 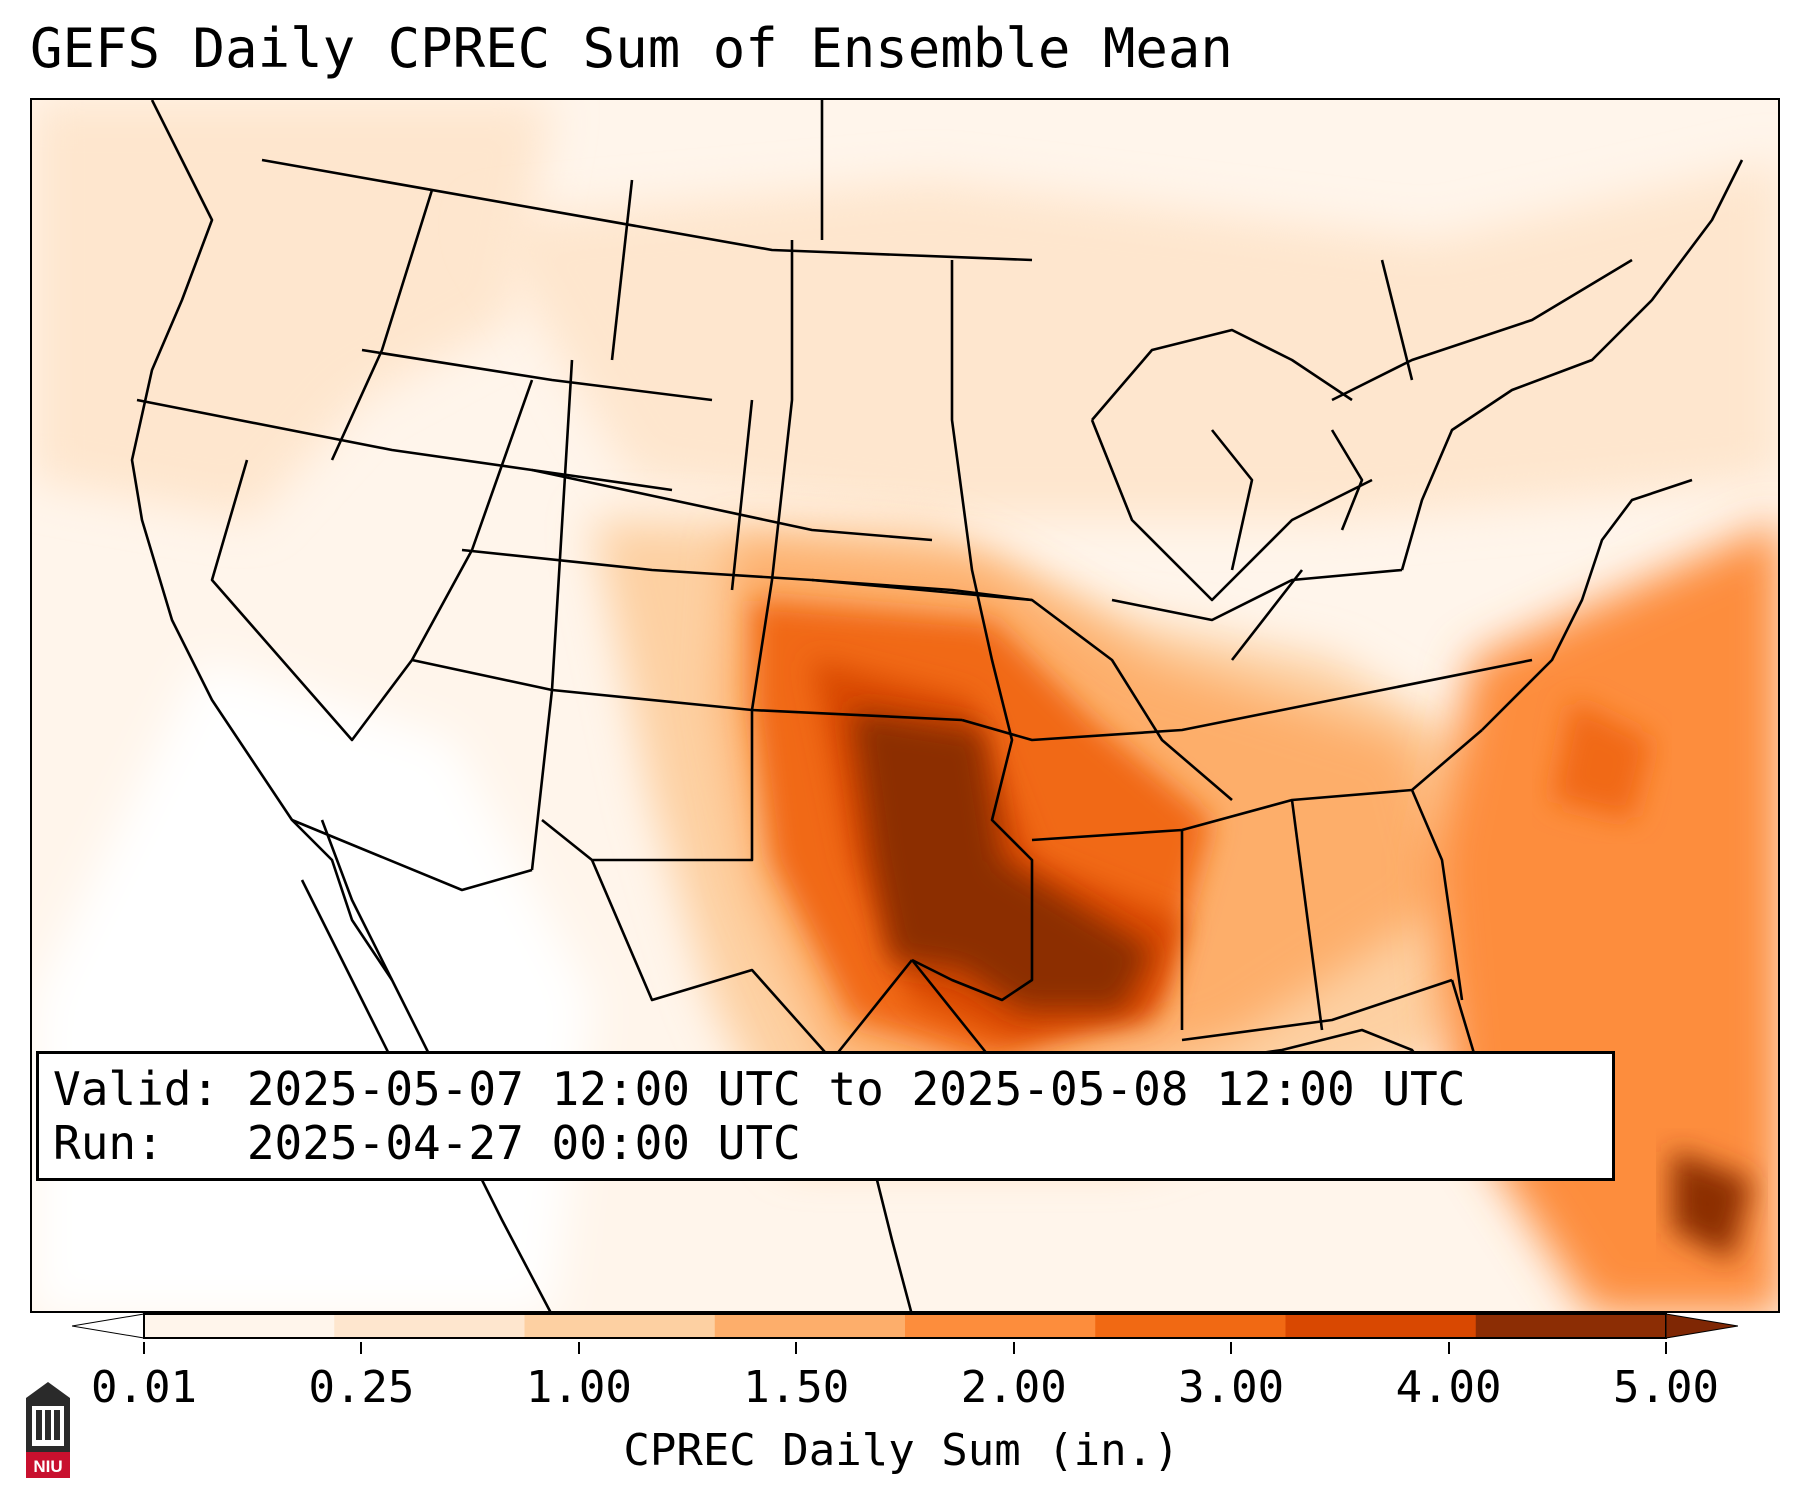 What do you see at coordinates (1013, 1387) in the screenshot?
I see `colorbar-tick-label: 2.00` at bounding box center [1013, 1387].